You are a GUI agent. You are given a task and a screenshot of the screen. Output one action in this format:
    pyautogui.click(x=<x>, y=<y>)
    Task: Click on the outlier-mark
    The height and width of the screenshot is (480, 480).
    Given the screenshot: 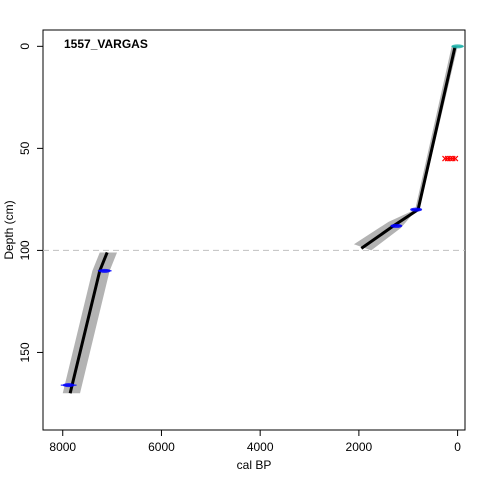 What is the action you would take?
    pyautogui.click(x=455, y=158)
    